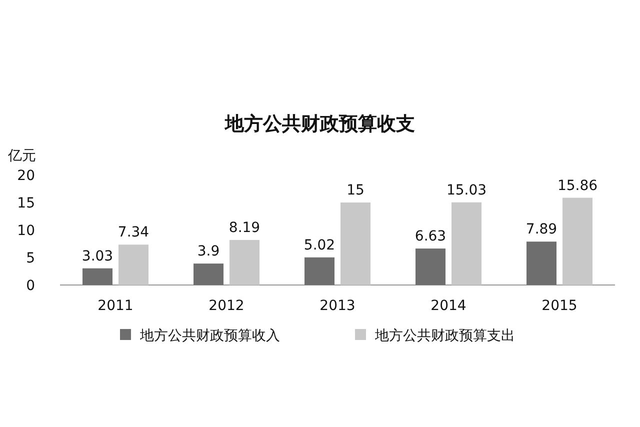 Image resolution: width=640 pixels, height=427 pixels. Describe the element at coordinates (577, 186) in the screenshot. I see `data-label: 15.86` at that location.